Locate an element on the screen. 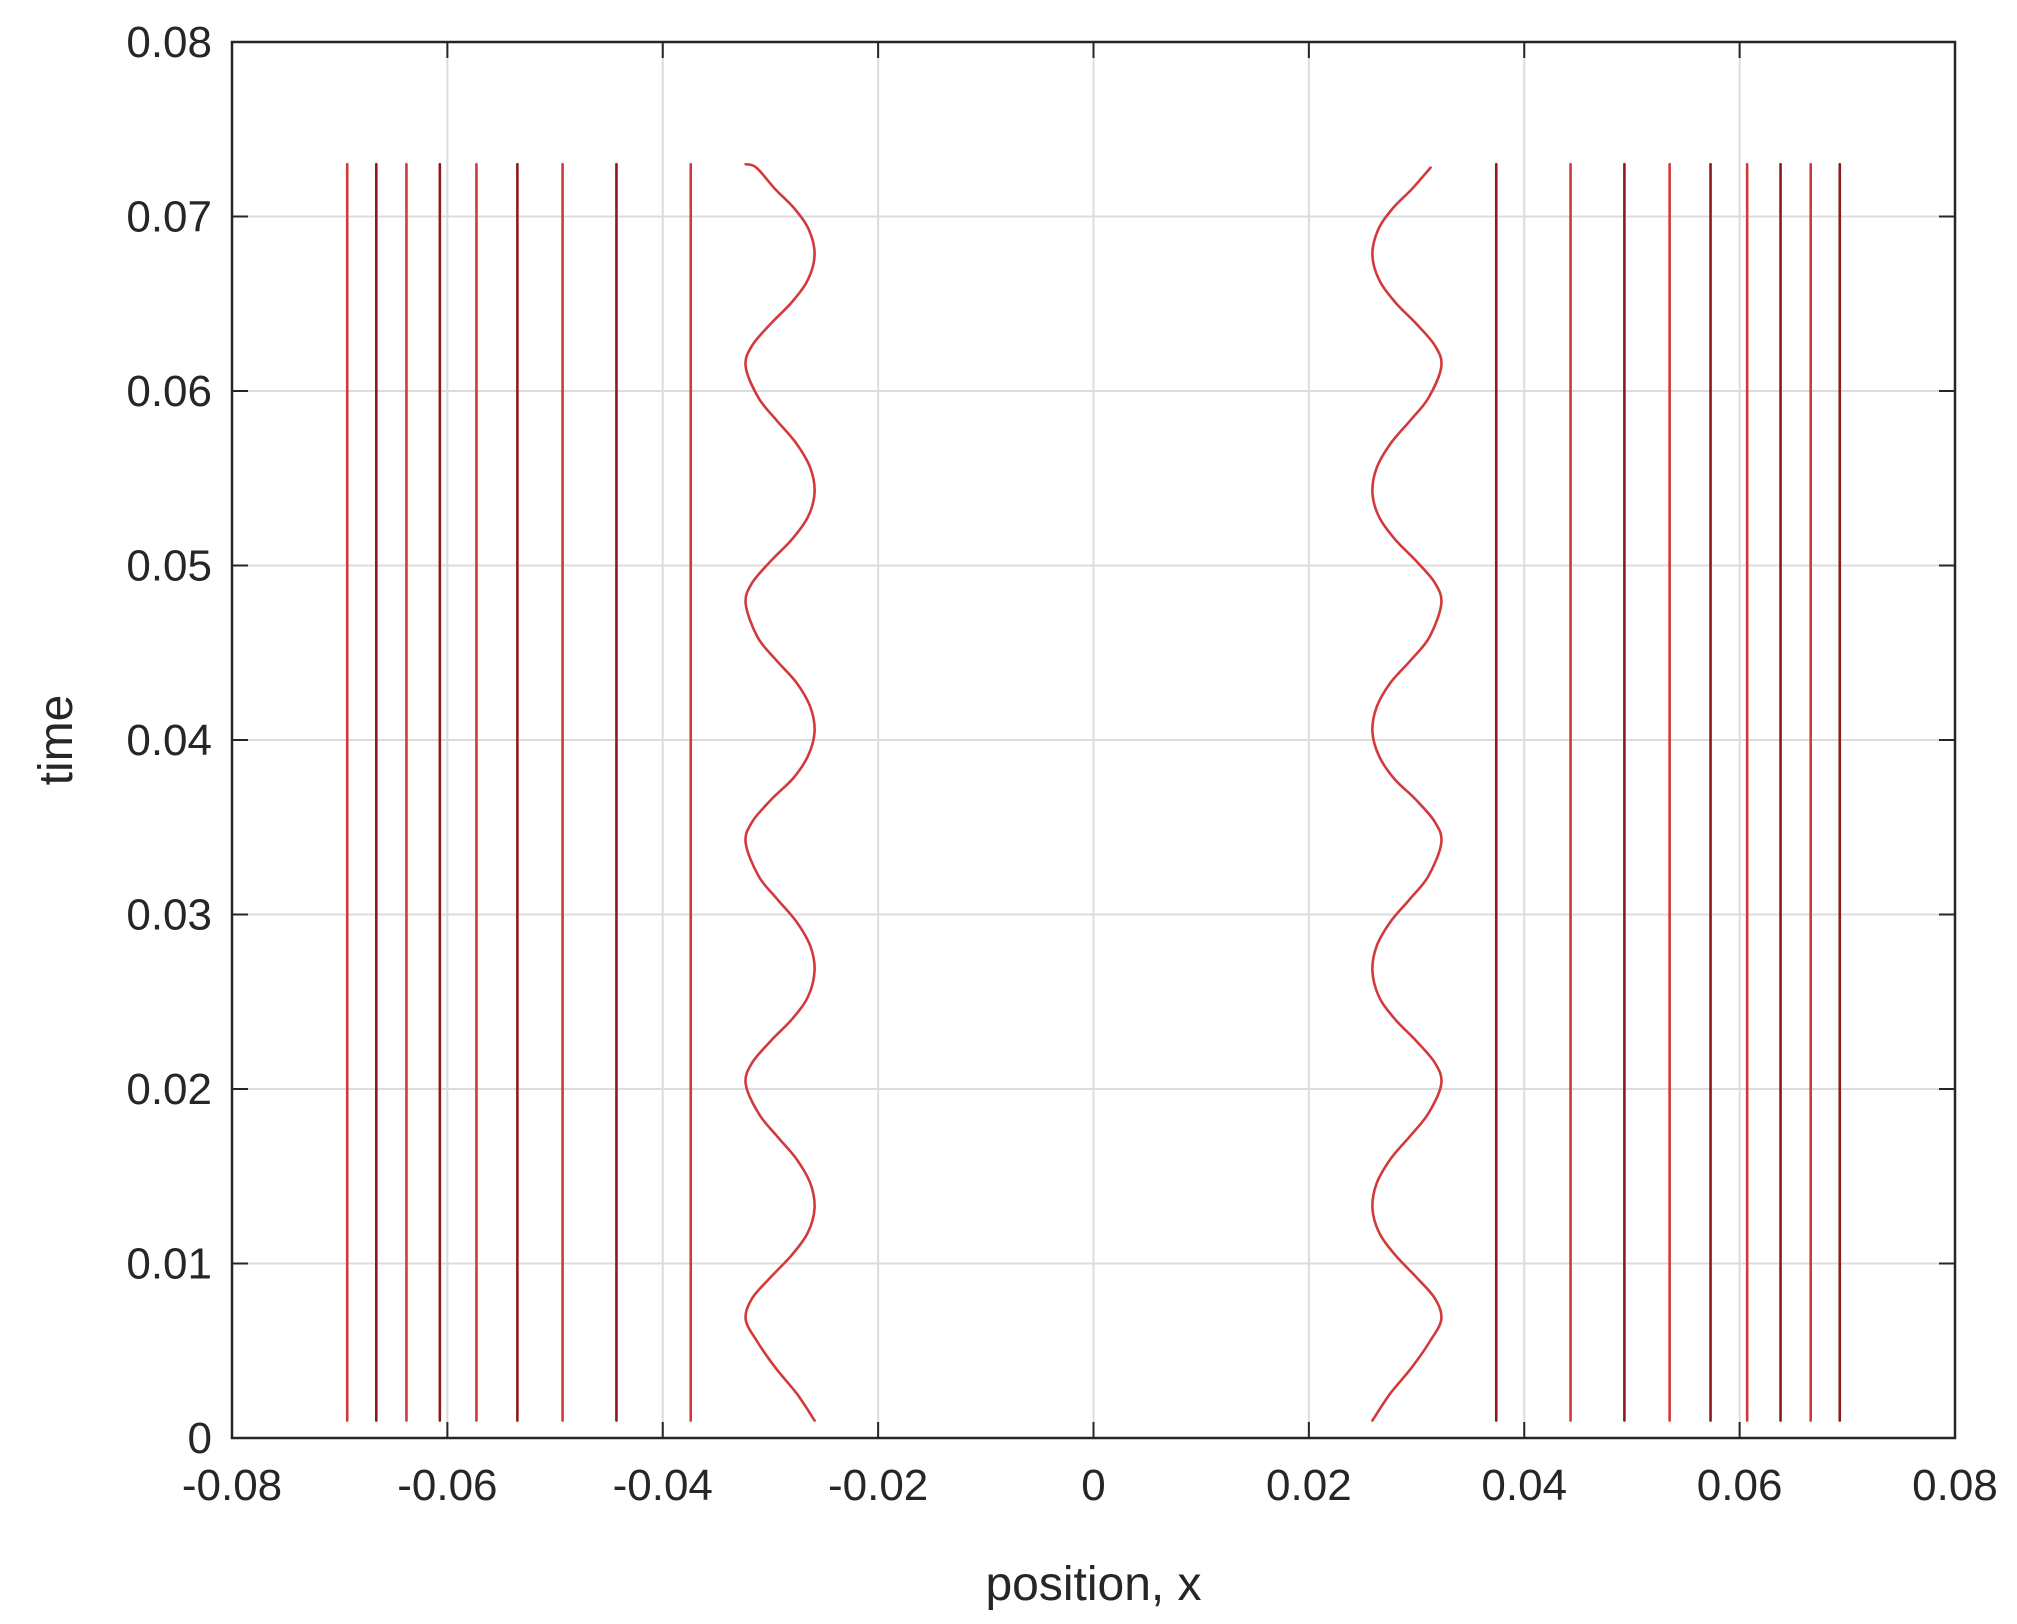  y-tick-labels: 0 0.01 0.02 0.03 0.04 0.05 0.06 0.07 0.08 is located at coordinates (169, 740).